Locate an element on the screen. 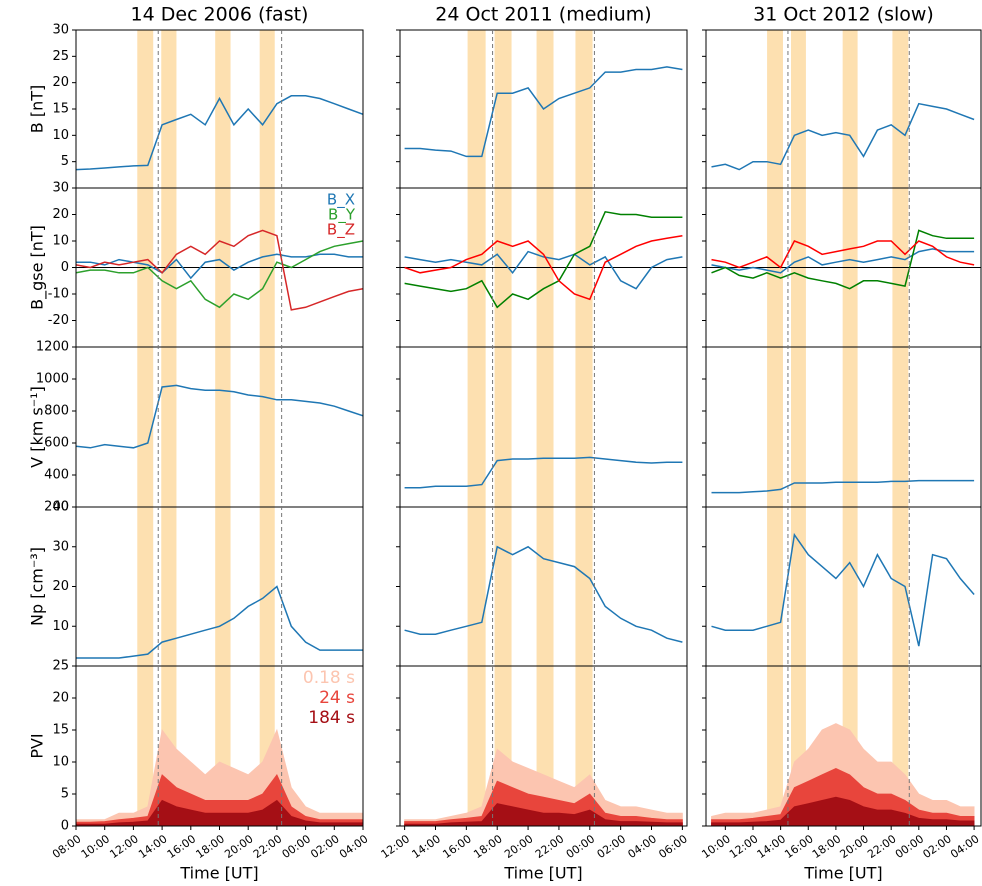 Image resolution: width=982 pixels, height=886 pixels. legend-entry: 24 s is located at coordinates (337, 698).